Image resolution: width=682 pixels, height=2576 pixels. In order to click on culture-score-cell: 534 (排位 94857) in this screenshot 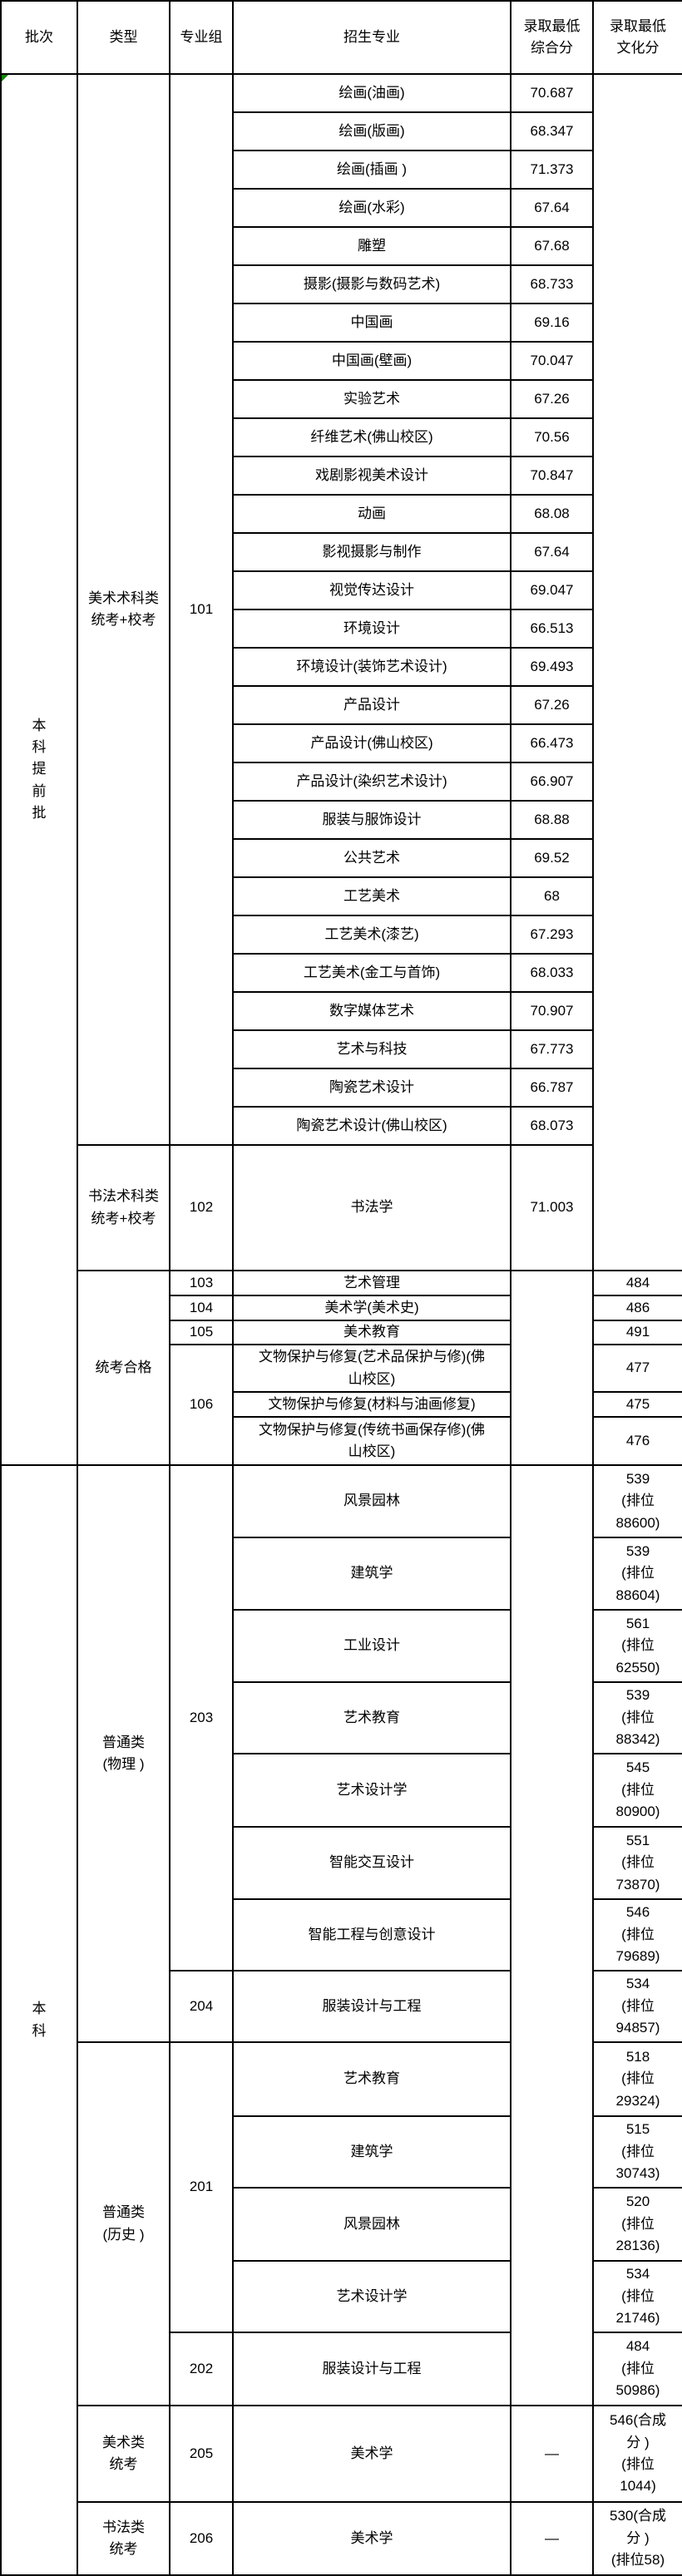, I will do `click(637, 2006)`.